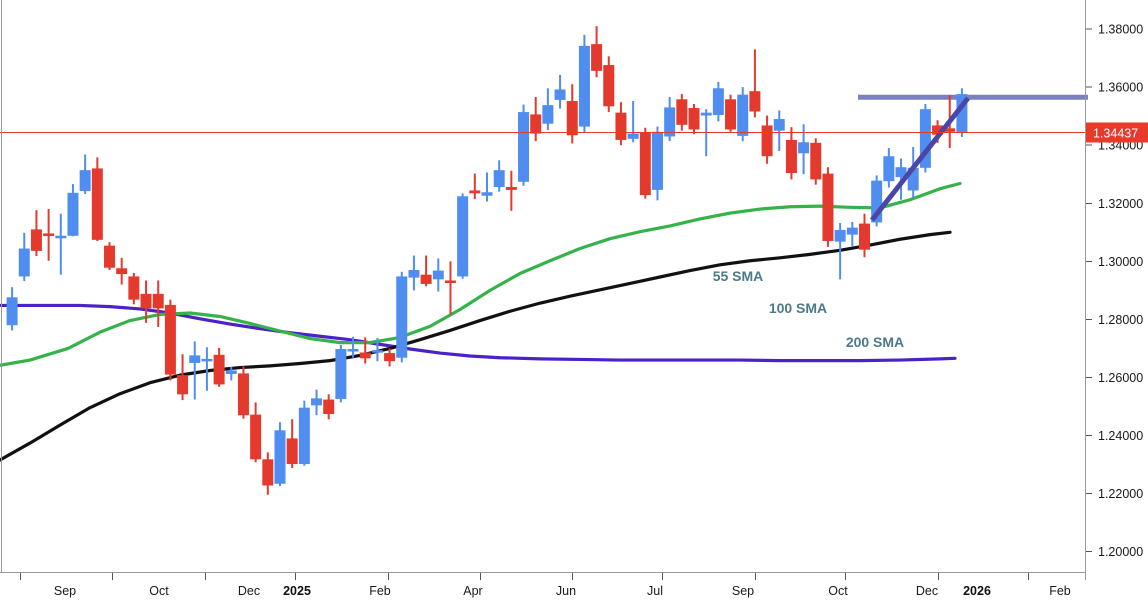 The width and height of the screenshot is (1148, 600). Describe the element at coordinates (920, 159) in the screenshot. I see `ascending-trendline` at that location.